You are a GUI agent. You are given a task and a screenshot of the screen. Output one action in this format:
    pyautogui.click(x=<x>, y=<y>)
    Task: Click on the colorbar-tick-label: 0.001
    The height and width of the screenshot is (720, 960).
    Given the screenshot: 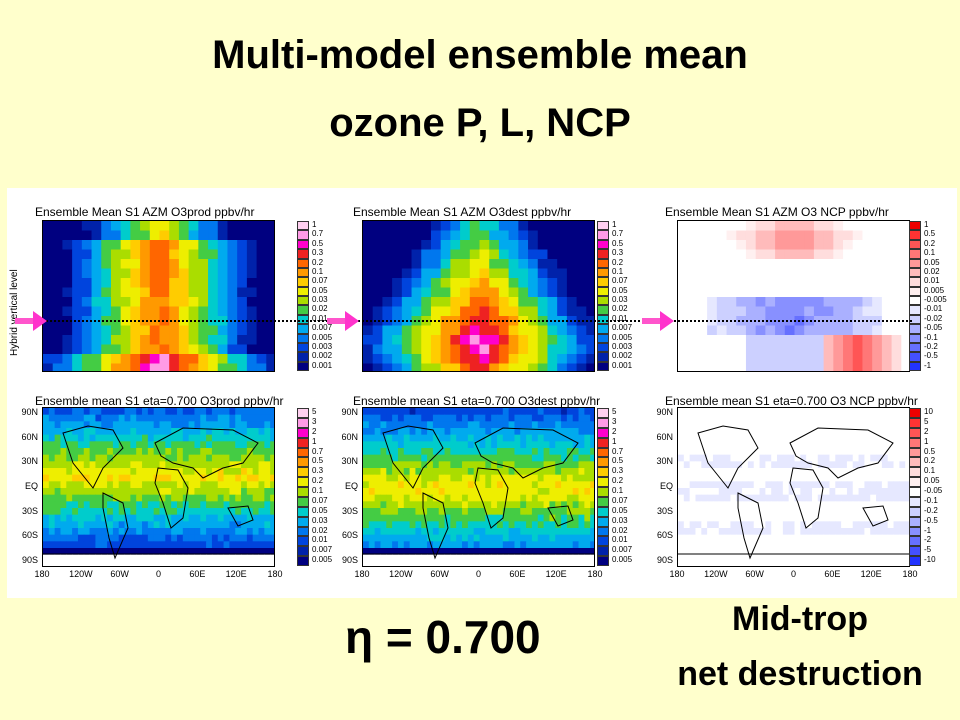 What is the action you would take?
    pyautogui.click(x=322, y=365)
    